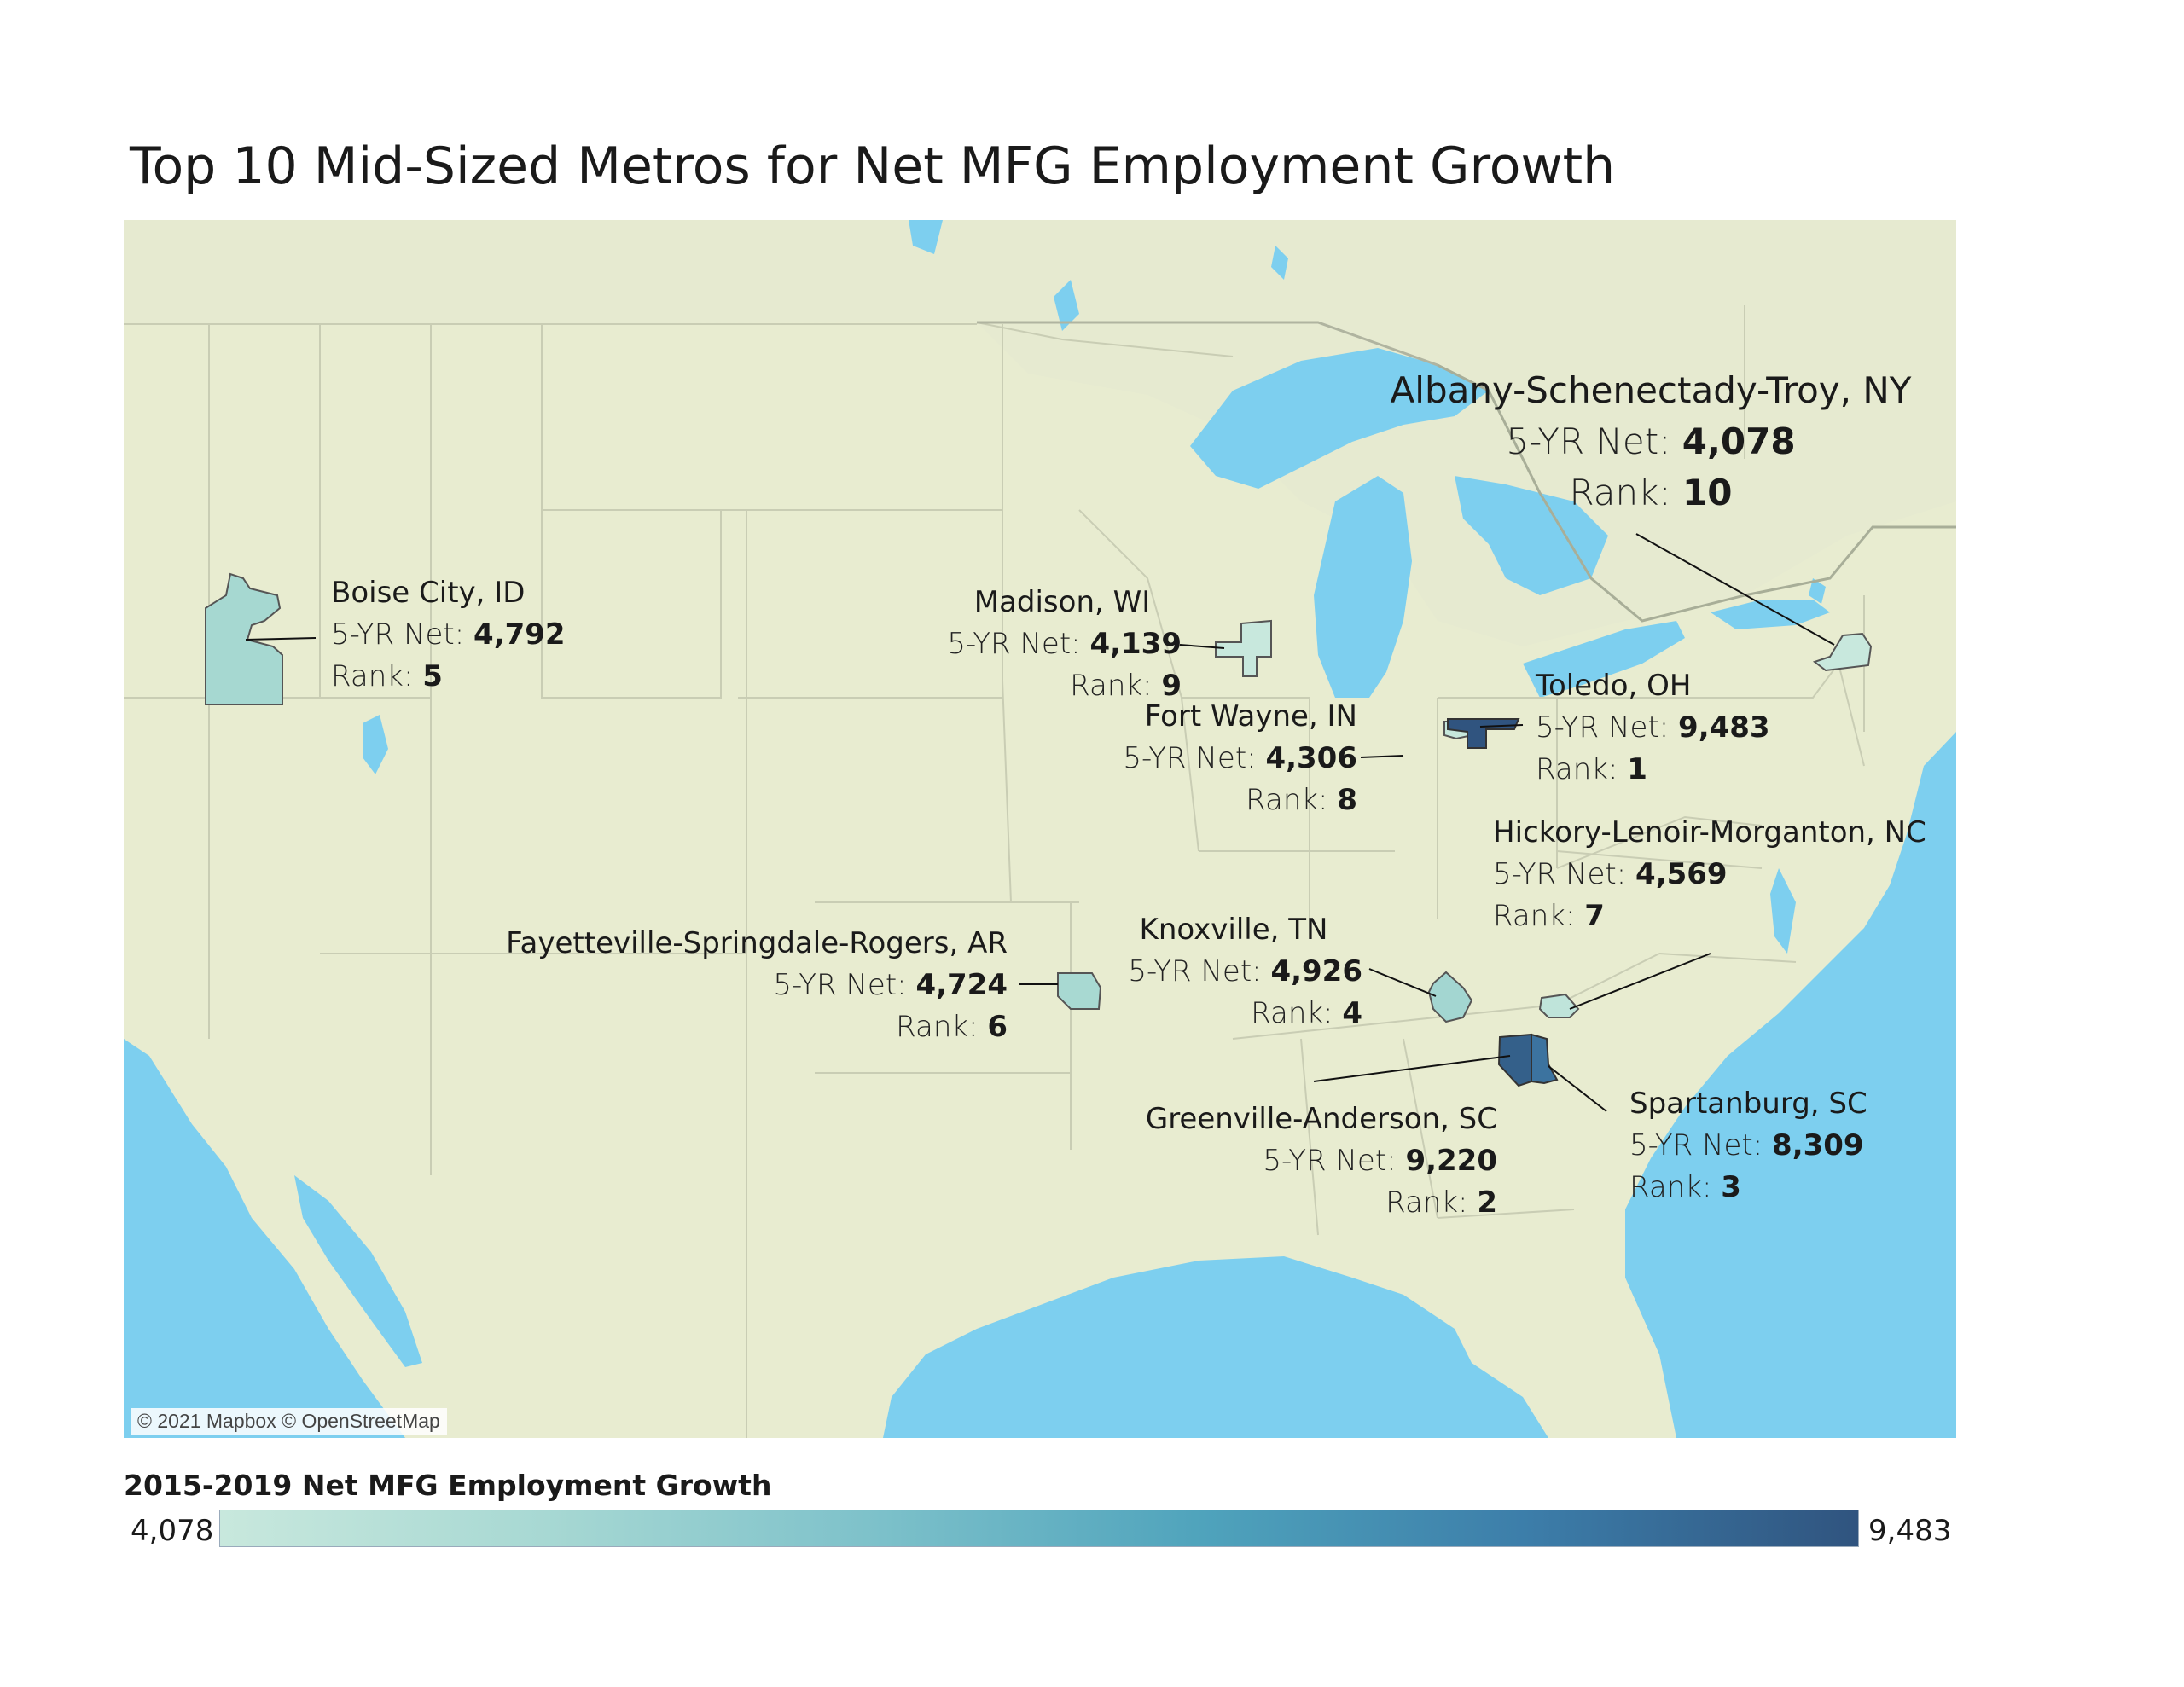 This screenshot has width=2184, height=1687. I want to click on florida, so click(1553, 1315).